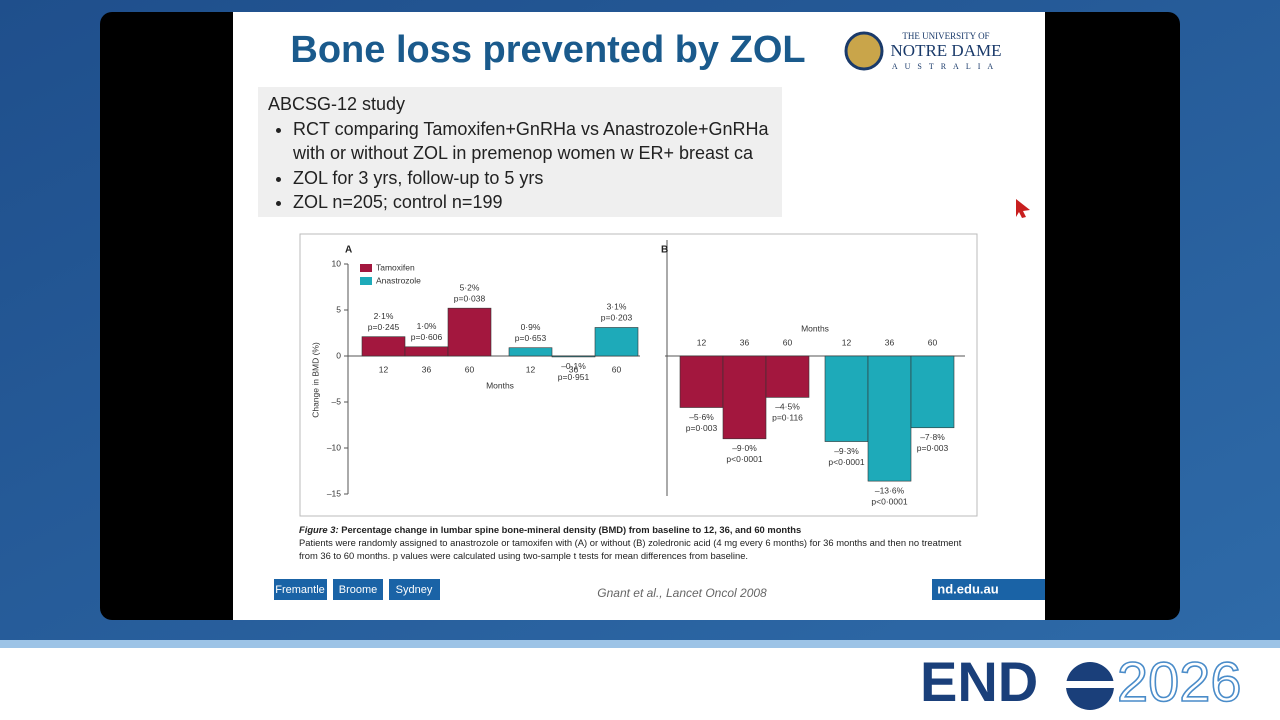 Image resolution: width=1280 pixels, height=720 pixels. What do you see at coordinates (334, 493) in the screenshot?
I see `y-tick-label: –15` at bounding box center [334, 493].